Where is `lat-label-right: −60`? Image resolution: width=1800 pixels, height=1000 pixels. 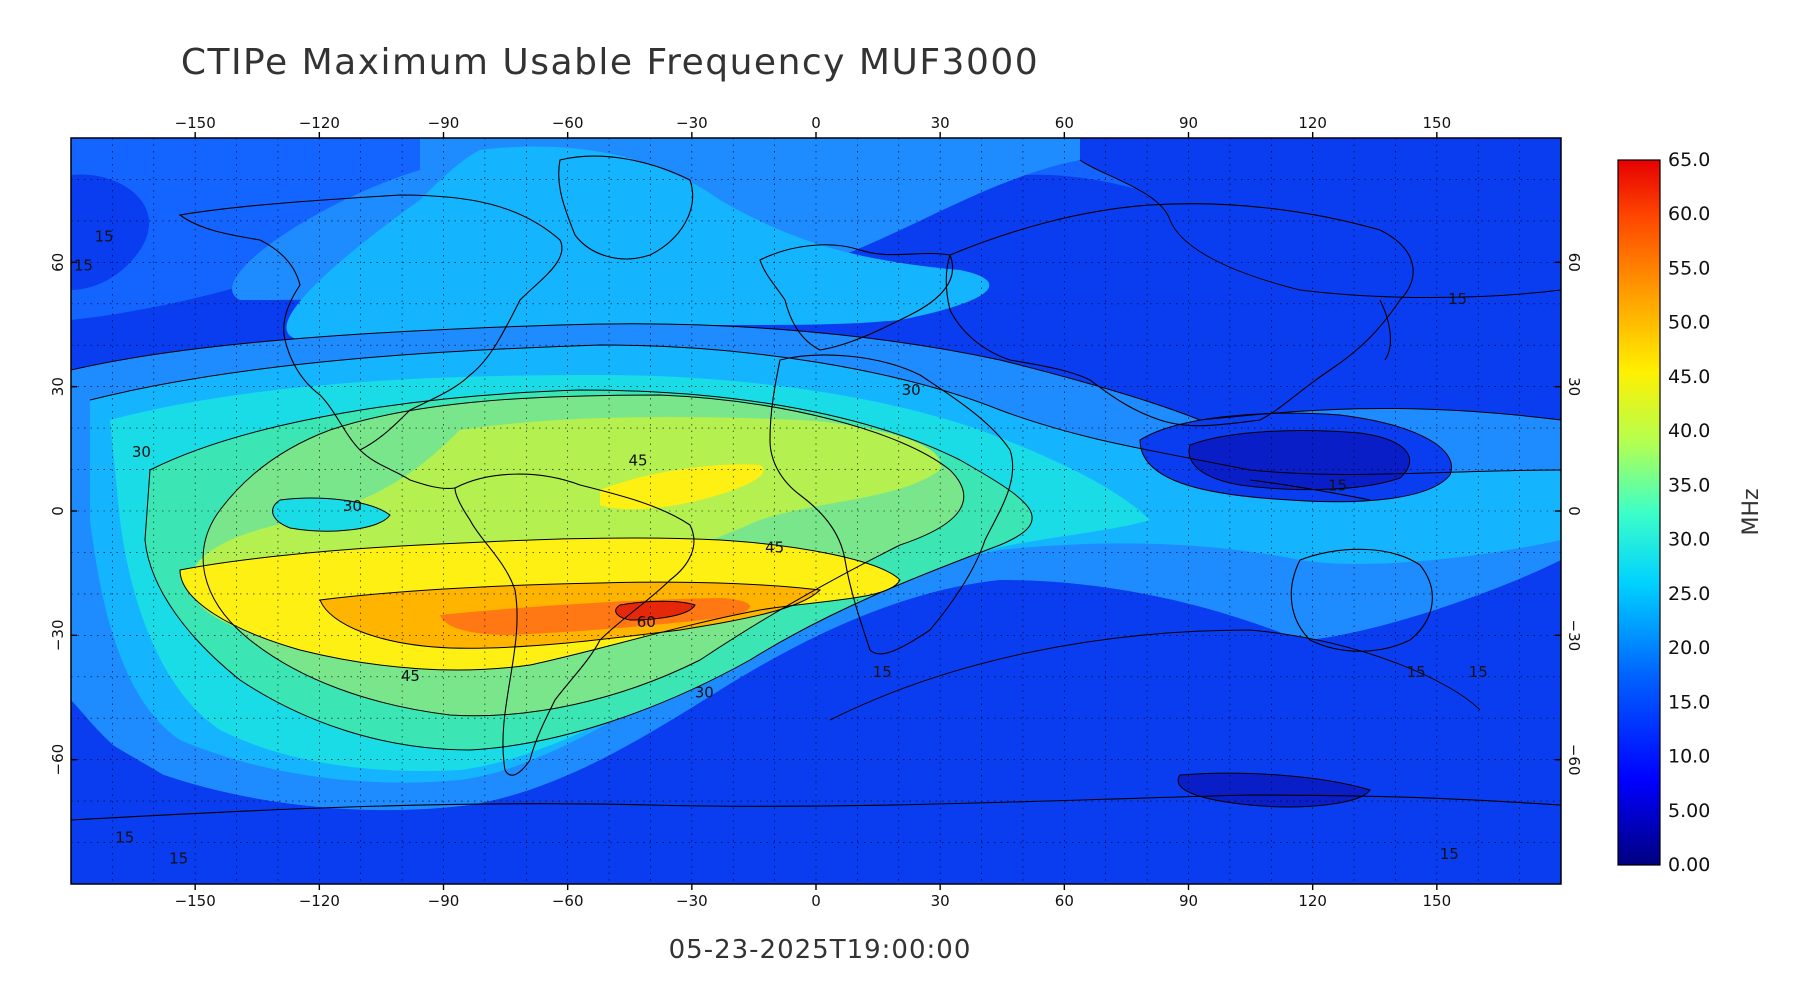
lat-label-right: −60 is located at coordinates (1574, 760).